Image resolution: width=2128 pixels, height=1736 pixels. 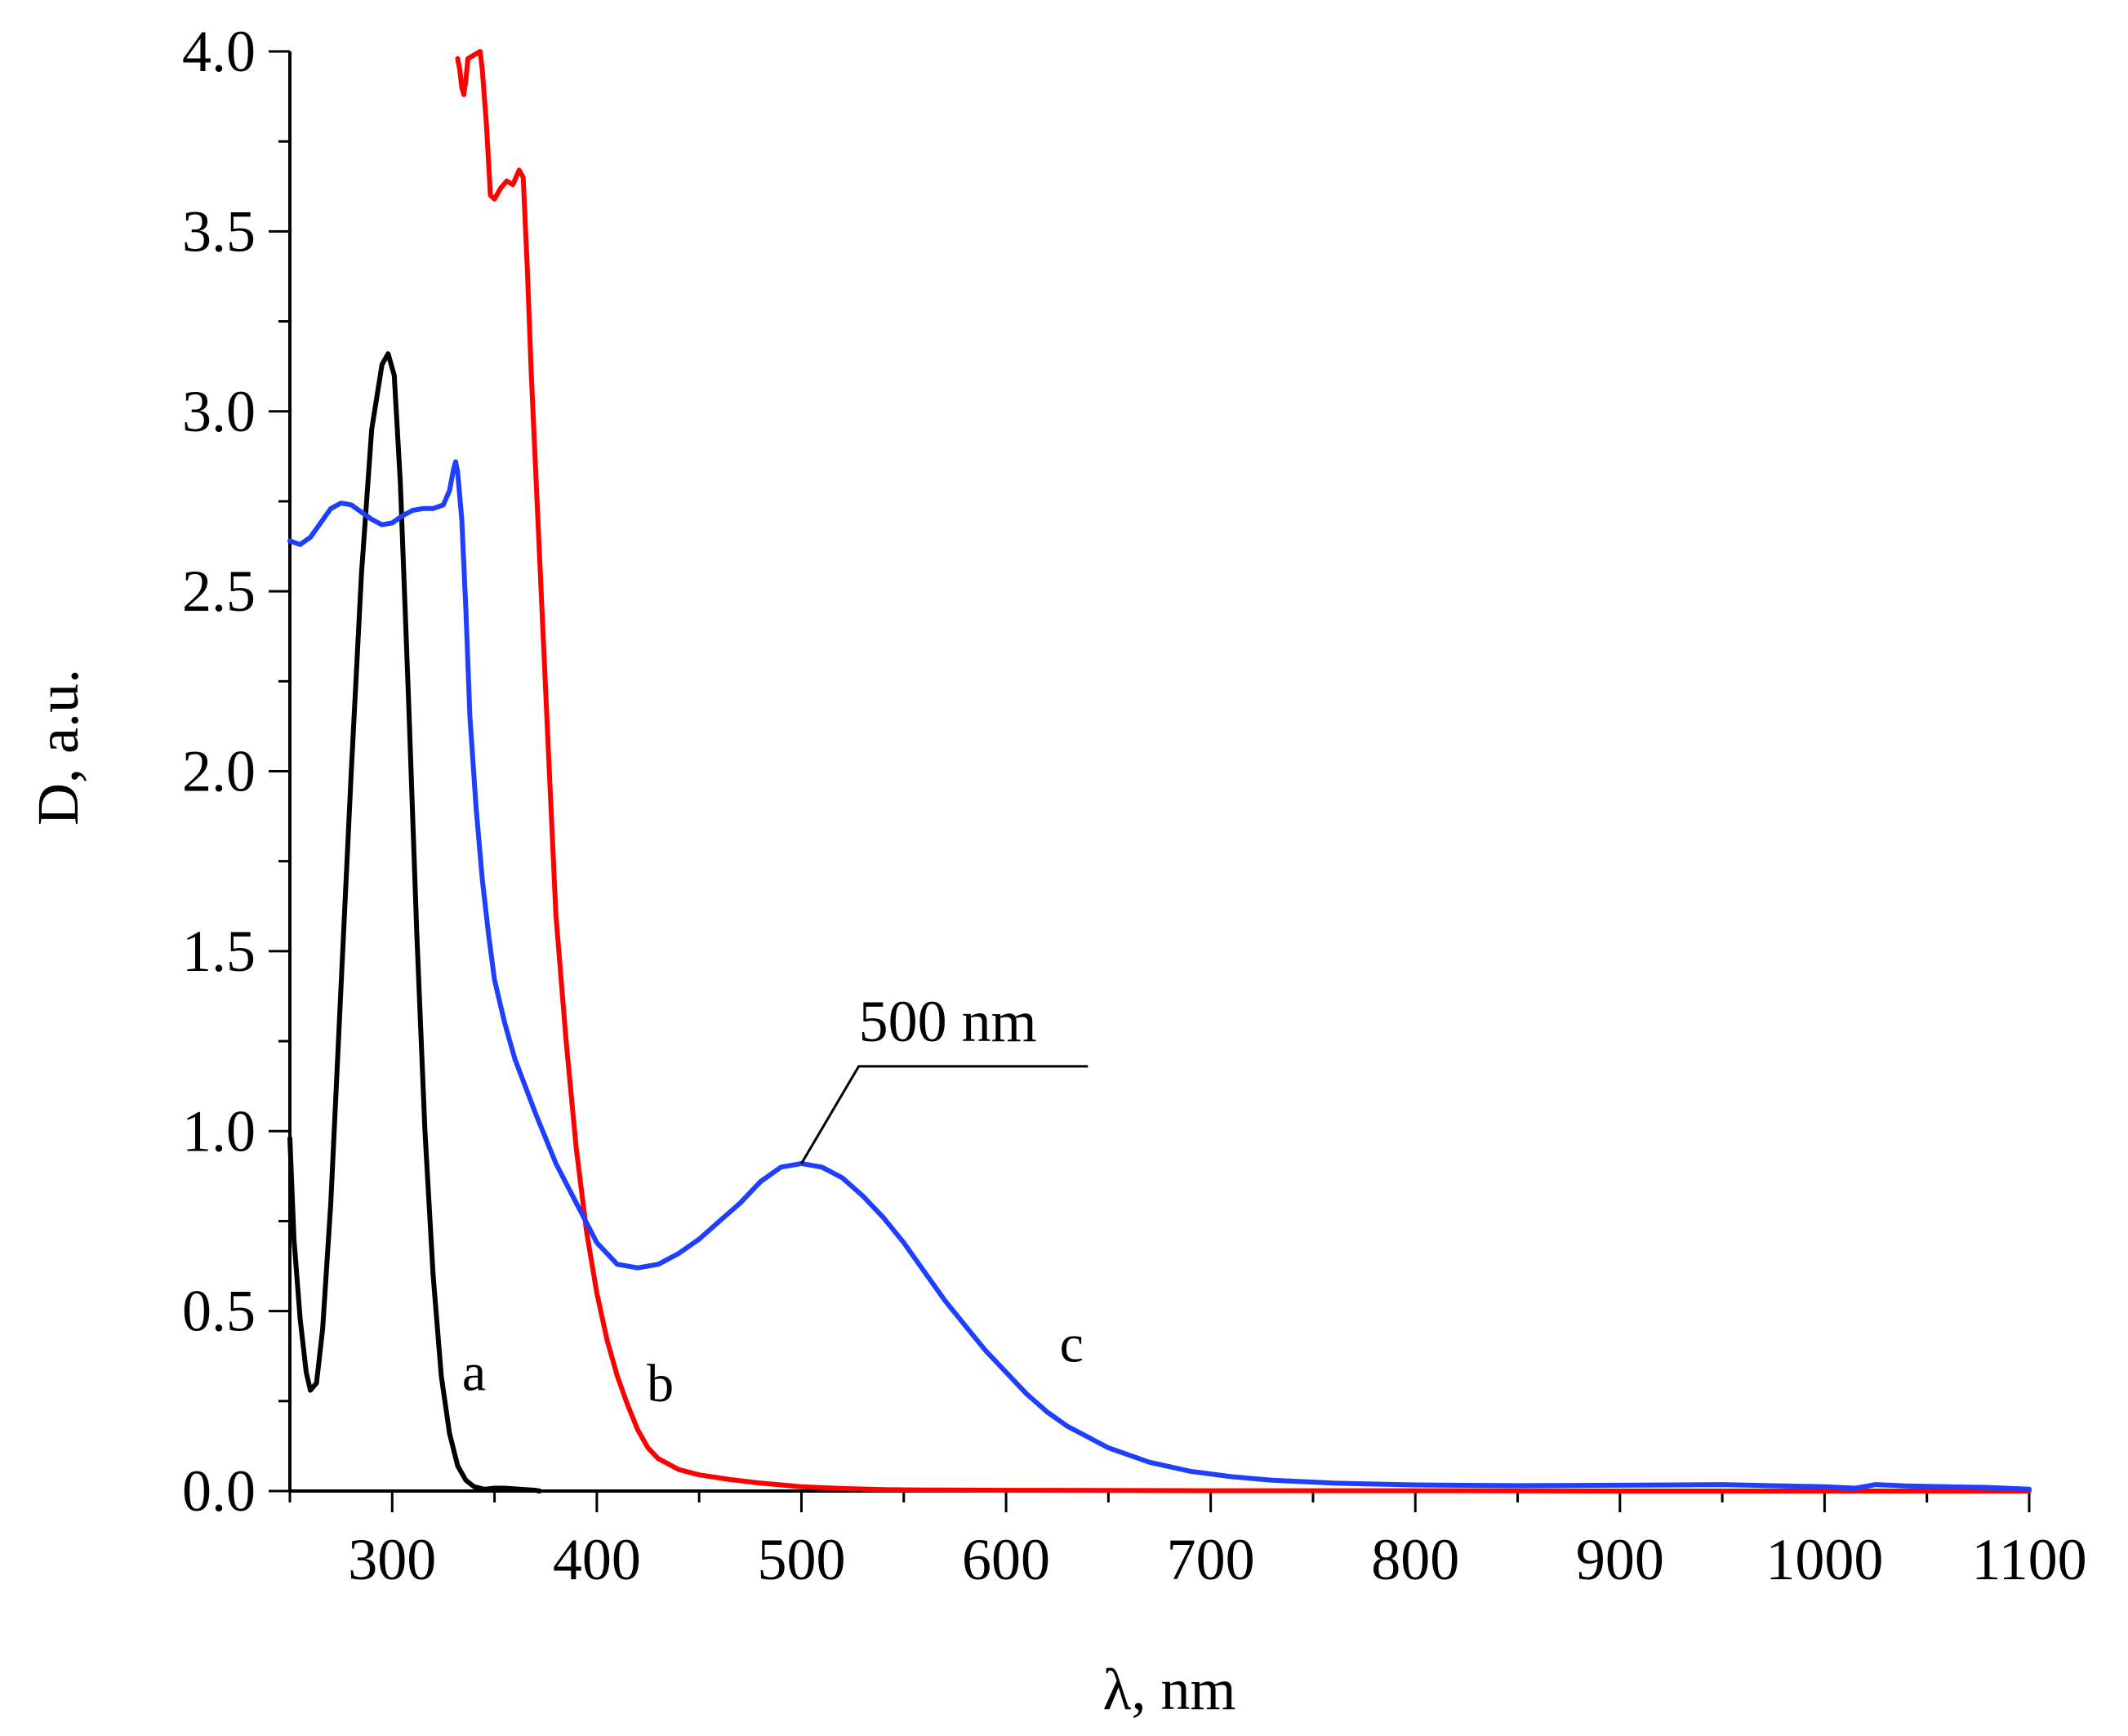 I want to click on curve-label-c: c, so click(x=1072, y=1344).